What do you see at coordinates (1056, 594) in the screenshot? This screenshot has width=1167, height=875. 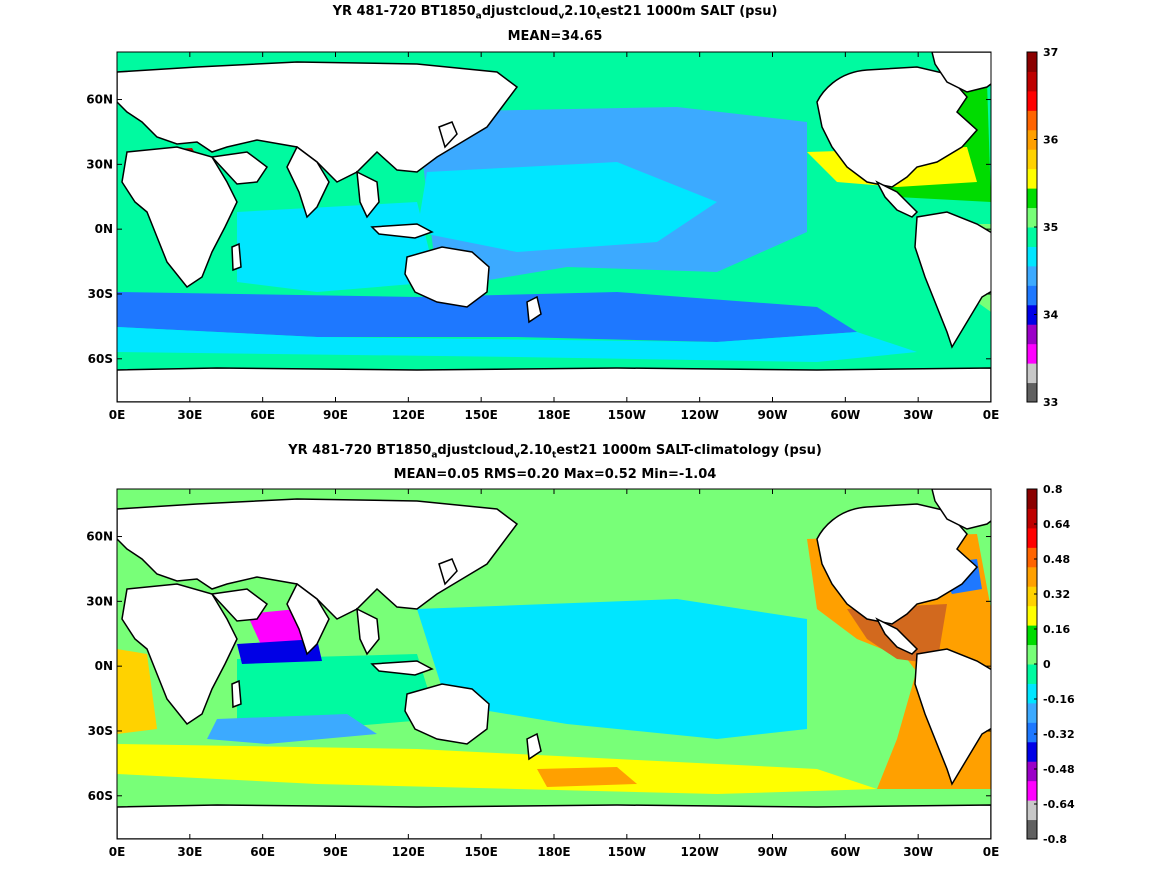 I see `colorbar-tick-label: 0.32` at bounding box center [1056, 594].